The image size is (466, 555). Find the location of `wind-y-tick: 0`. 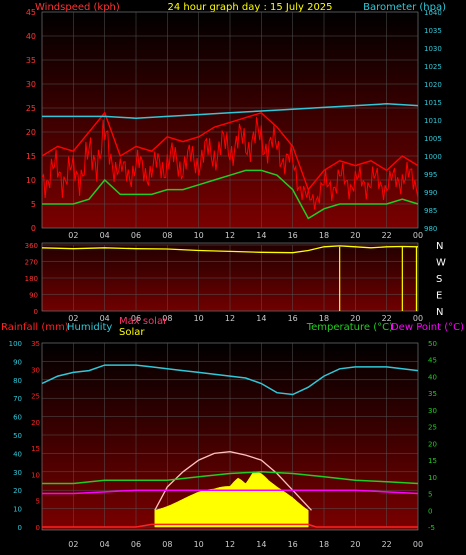

wind-y-tick: 0 is located at coordinates (33, 228).